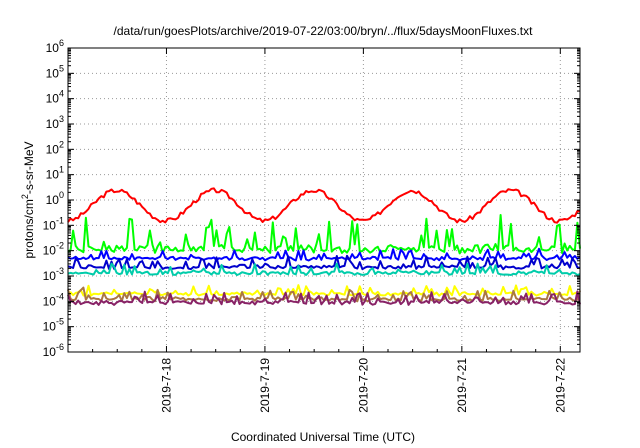 The image size is (640, 448). I want to click on y-tick-label: 10¹, so click(55, 173).